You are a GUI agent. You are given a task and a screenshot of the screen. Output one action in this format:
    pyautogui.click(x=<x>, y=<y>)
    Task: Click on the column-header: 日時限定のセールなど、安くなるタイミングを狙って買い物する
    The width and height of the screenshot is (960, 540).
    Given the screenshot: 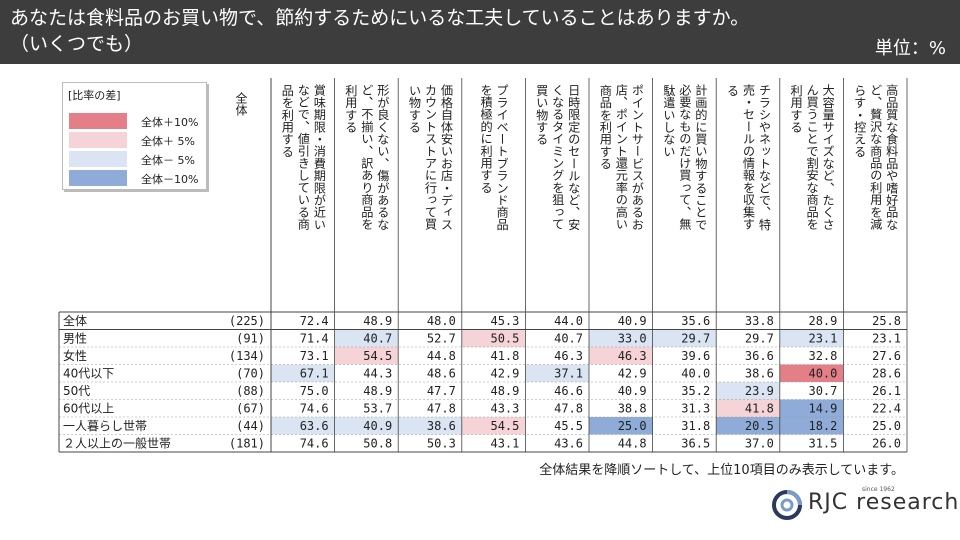 What is the action you would take?
    pyautogui.click(x=557, y=157)
    